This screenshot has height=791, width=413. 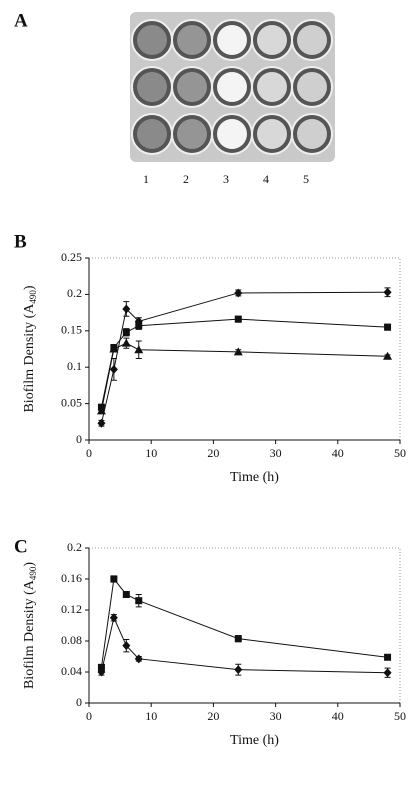 What do you see at coordinates (71, 402) in the screenshot?
I see `y-tick-label: 0.05` at bounding box center [71, 402].